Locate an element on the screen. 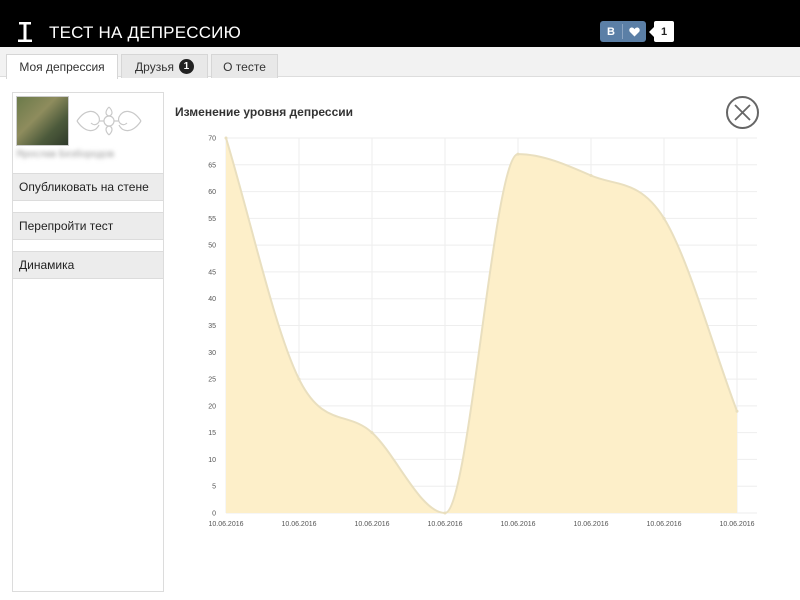 This screenshot has height=600, width=800. vk-like-count-wrap: 1 is located at coordinates (661, 31).